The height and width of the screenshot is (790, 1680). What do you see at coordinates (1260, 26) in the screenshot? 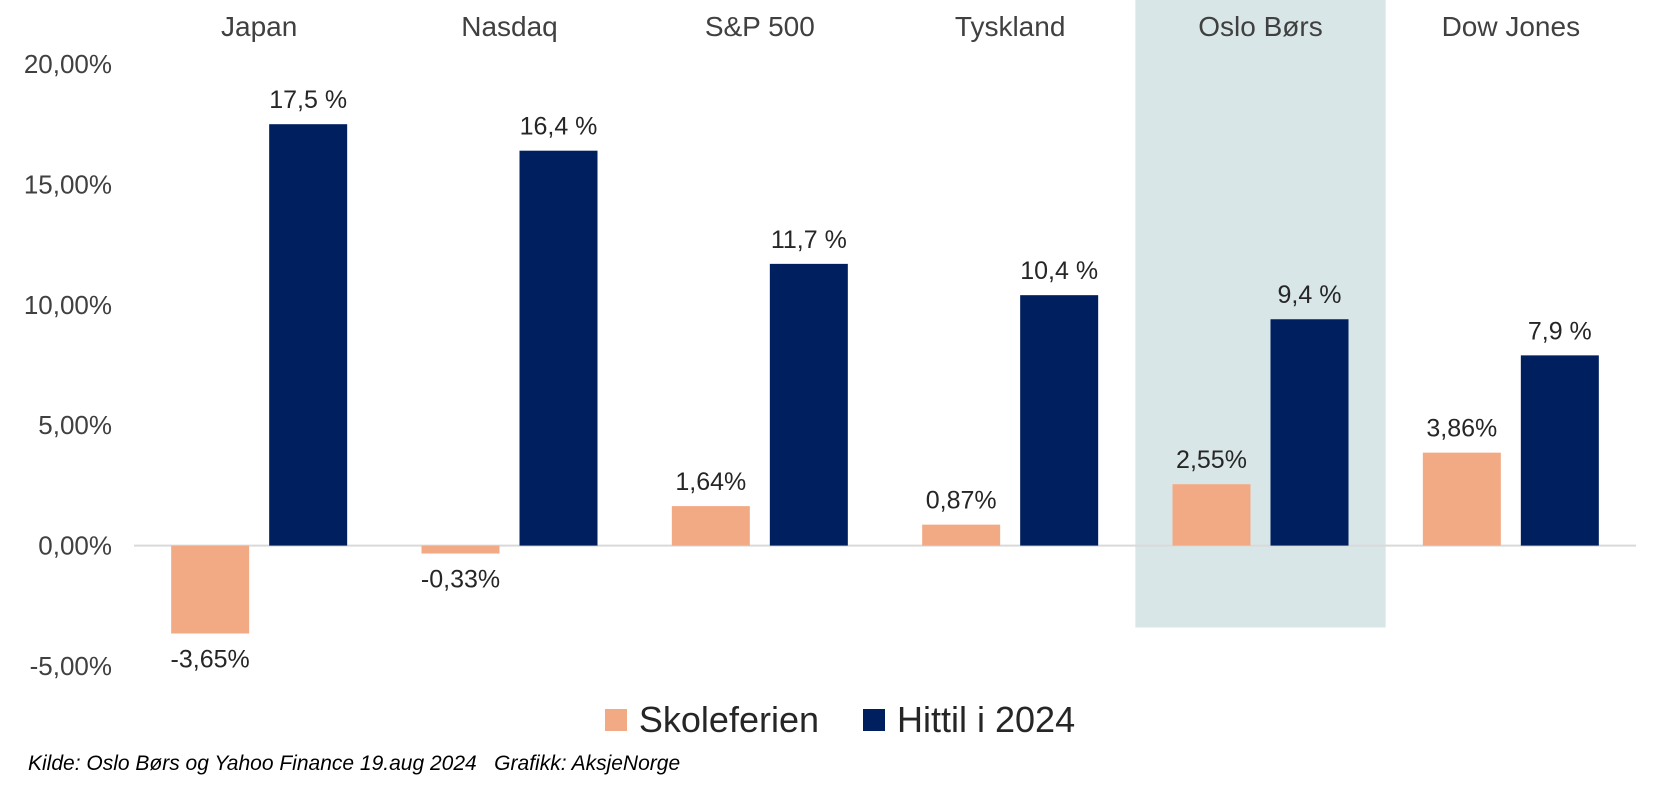
I see `category-label: Oslo Børs` at bounding box center [1260, 26].